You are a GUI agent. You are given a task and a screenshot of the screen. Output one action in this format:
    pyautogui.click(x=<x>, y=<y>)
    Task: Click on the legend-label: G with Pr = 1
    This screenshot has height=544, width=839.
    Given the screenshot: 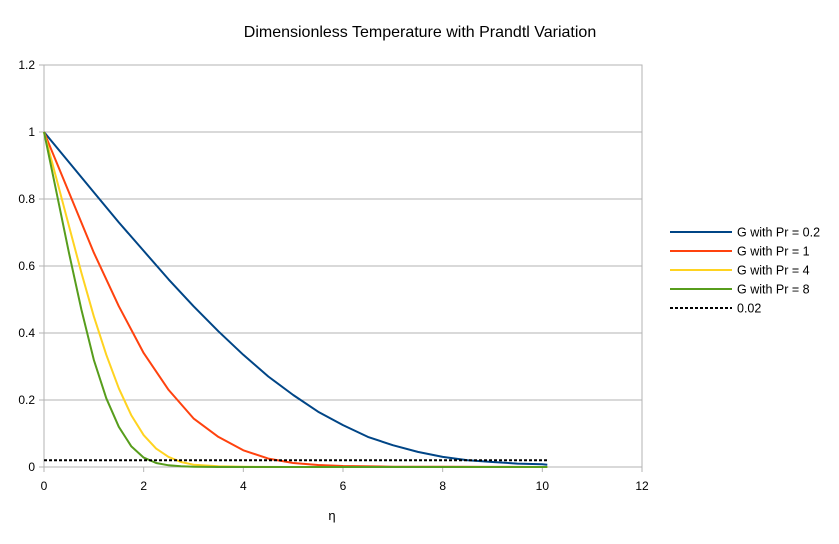 What is the action you would take?
    pyautogui.click(x=773, y=252)
    